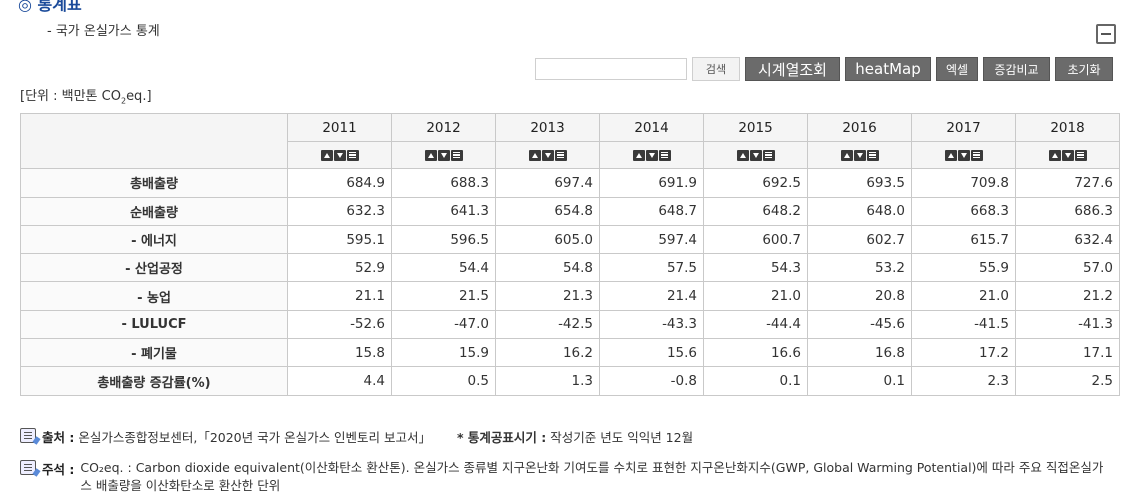 The image size is (1143, 494). What do you see at coordinates (154, 353) in the screenshot?
I see `row-label: - 폐기물` at bounding box center [154, 353].